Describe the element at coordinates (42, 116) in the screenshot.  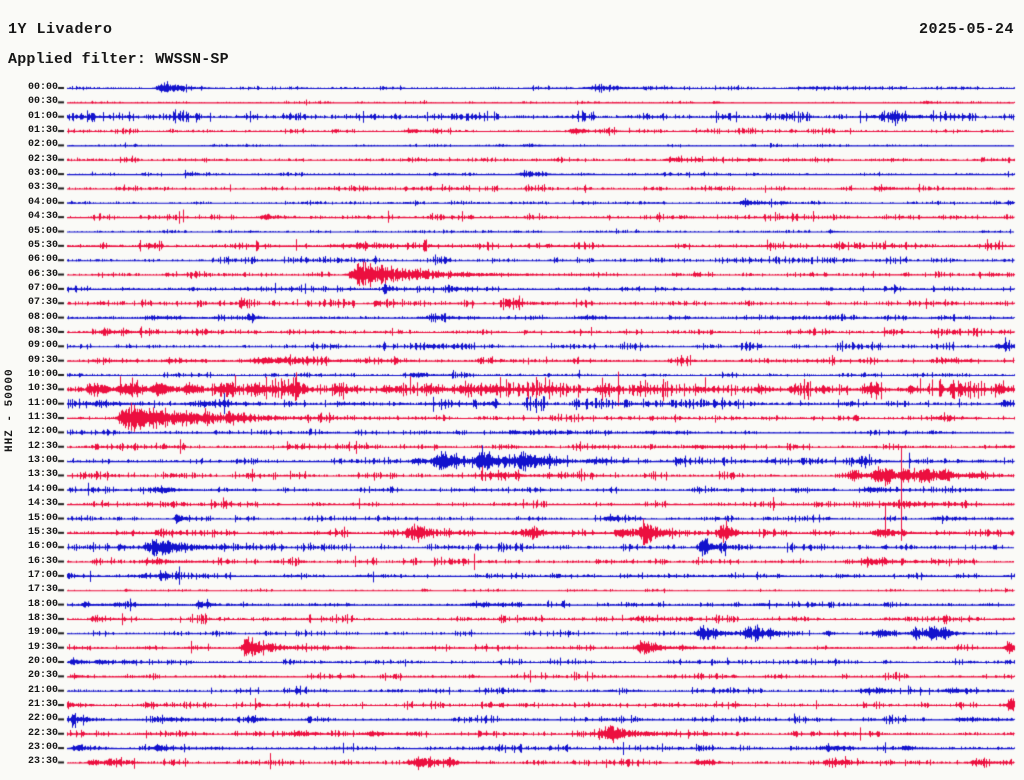
I see `time-label: 01:00` at that location.